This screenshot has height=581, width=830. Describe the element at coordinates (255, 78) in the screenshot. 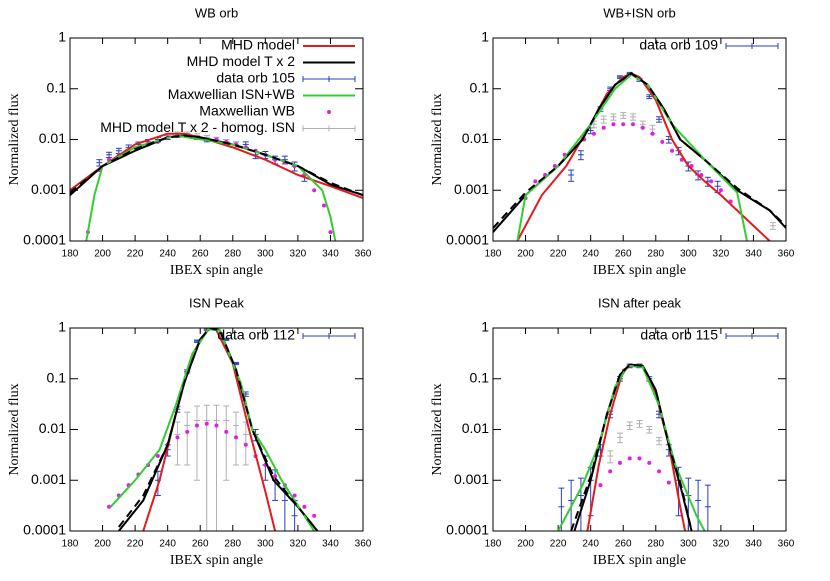

I see `legend-label: data orb 105` at that location.